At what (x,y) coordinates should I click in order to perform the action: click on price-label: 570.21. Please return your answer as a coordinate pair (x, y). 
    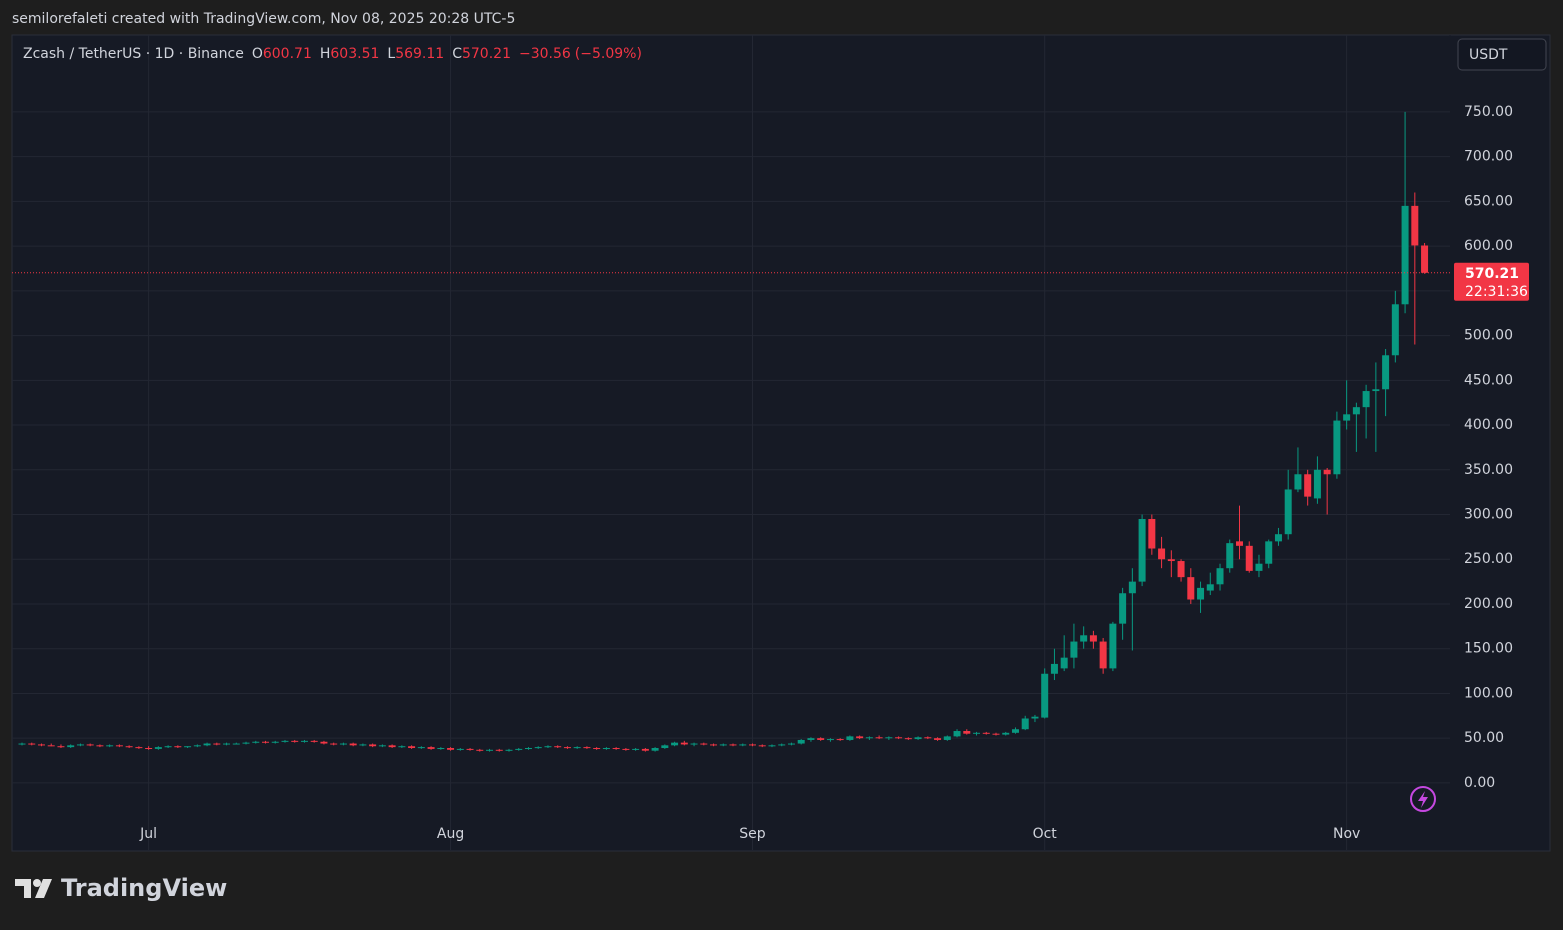
    Looking at the image, I should click on (1492, 274).